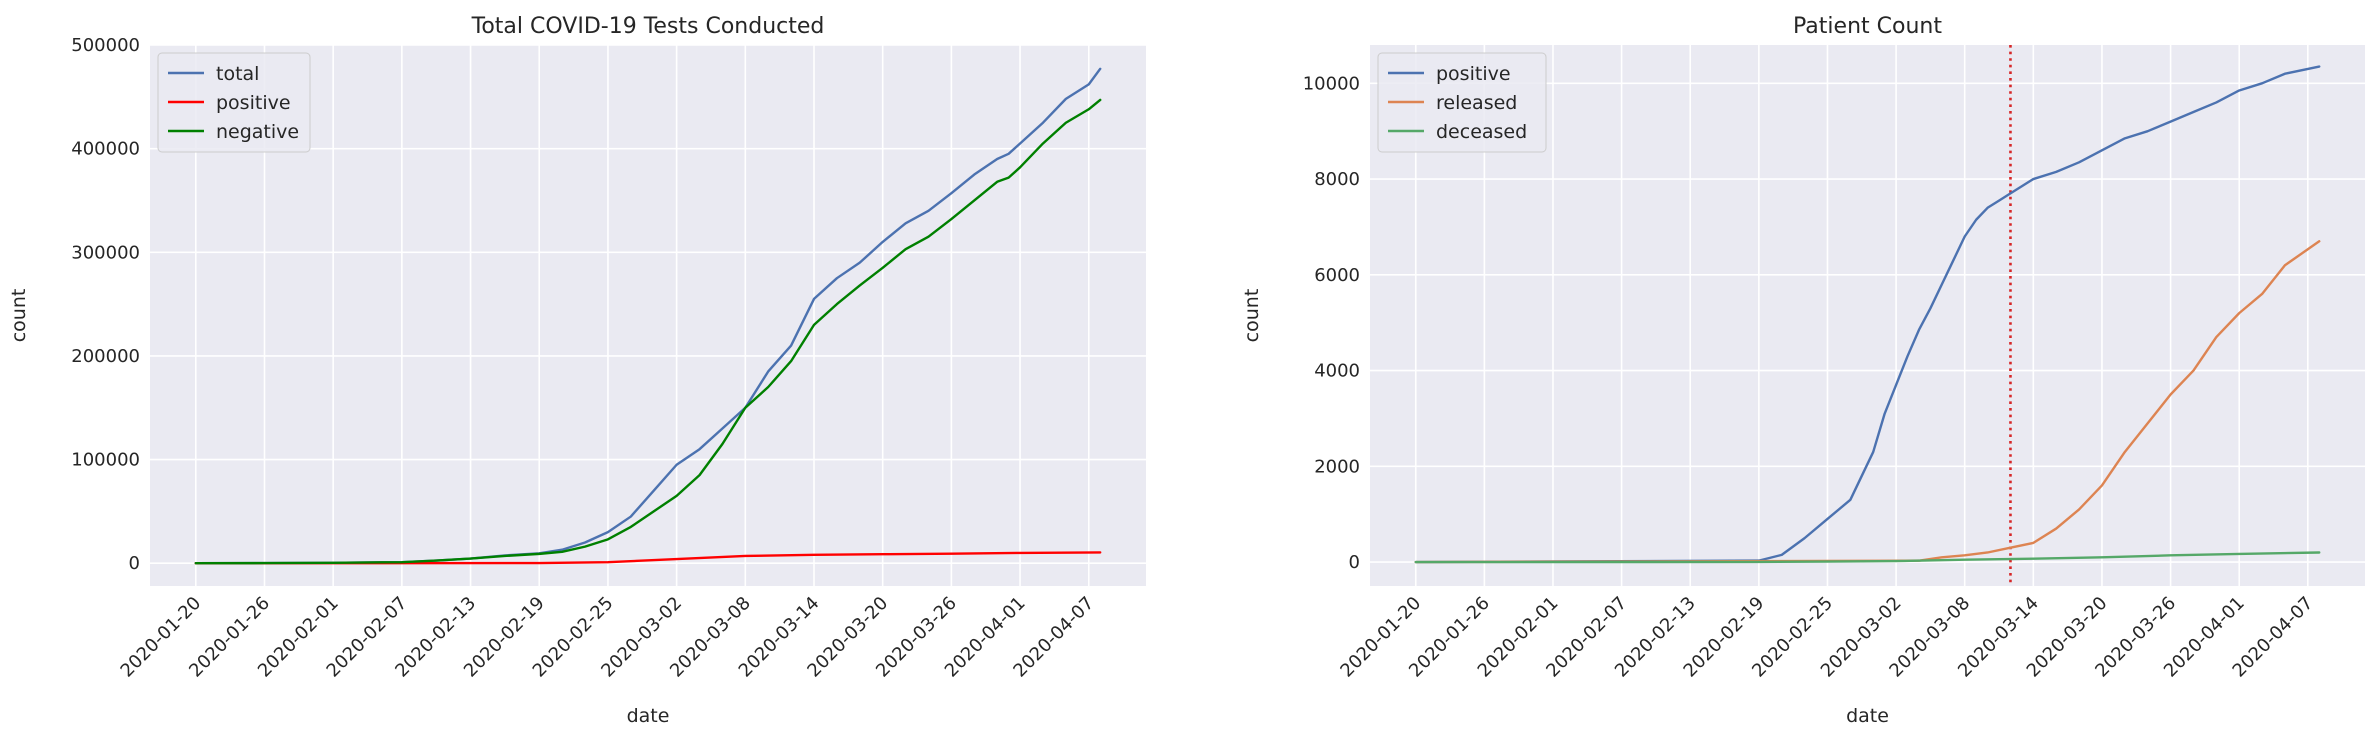 The width and height of the screenshot is (2378, 740). Describe the element at coordinates (1337, 179) in the screenshot. I see `y-tick-label: 8000` at that location.